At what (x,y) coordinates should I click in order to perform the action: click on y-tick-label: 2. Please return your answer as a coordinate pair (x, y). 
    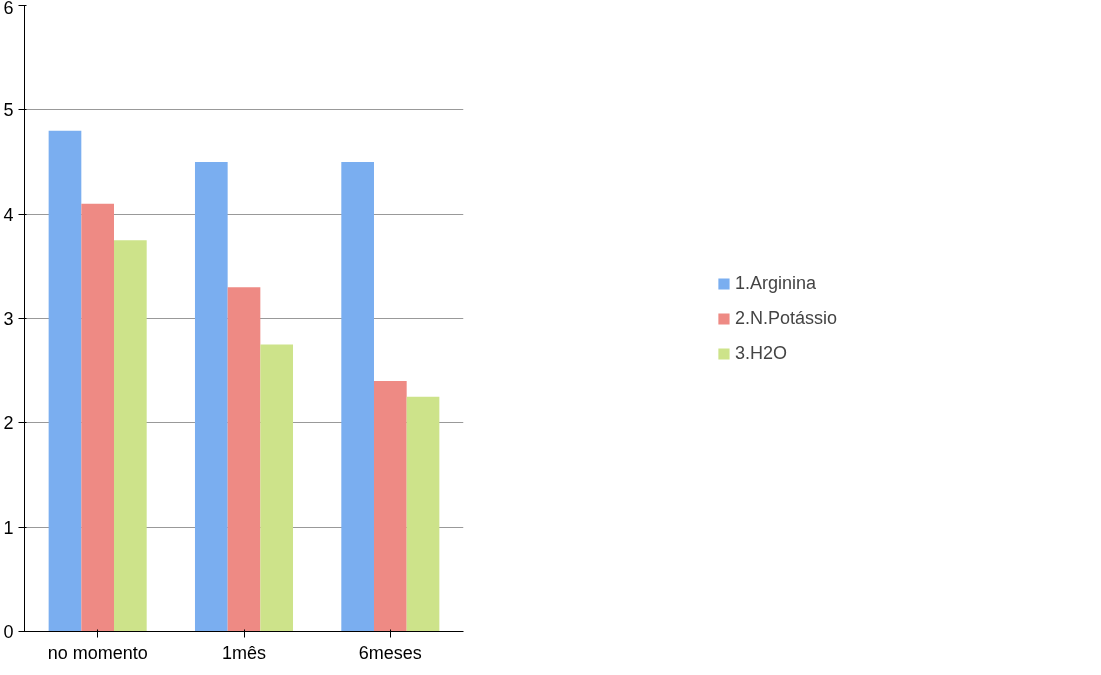
    Looking at the image, I should click on (8, 423).